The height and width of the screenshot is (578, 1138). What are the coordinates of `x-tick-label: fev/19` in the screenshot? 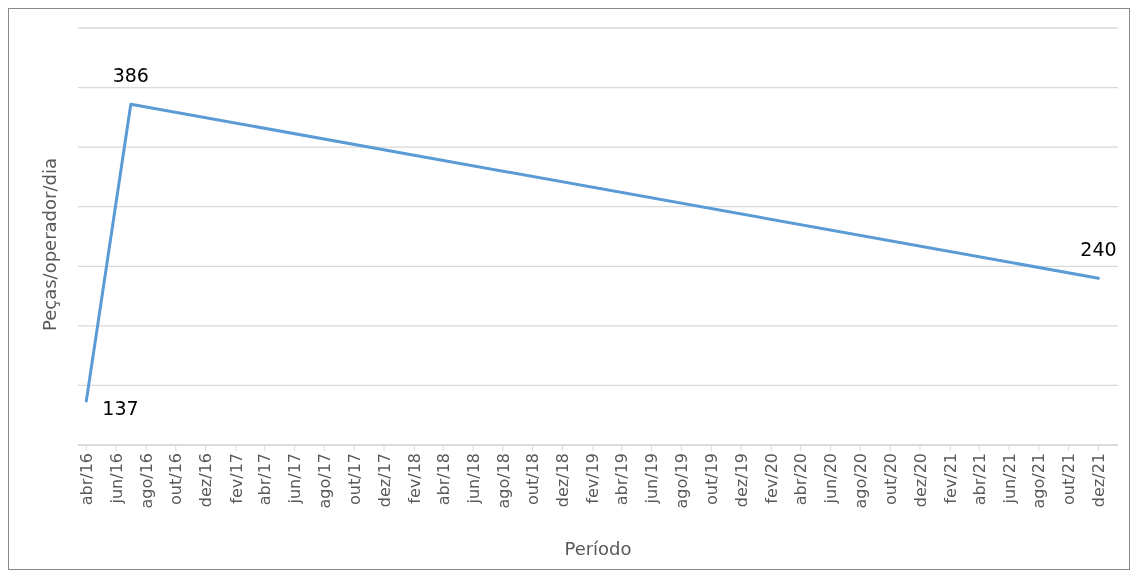 It's located at (593, 478).